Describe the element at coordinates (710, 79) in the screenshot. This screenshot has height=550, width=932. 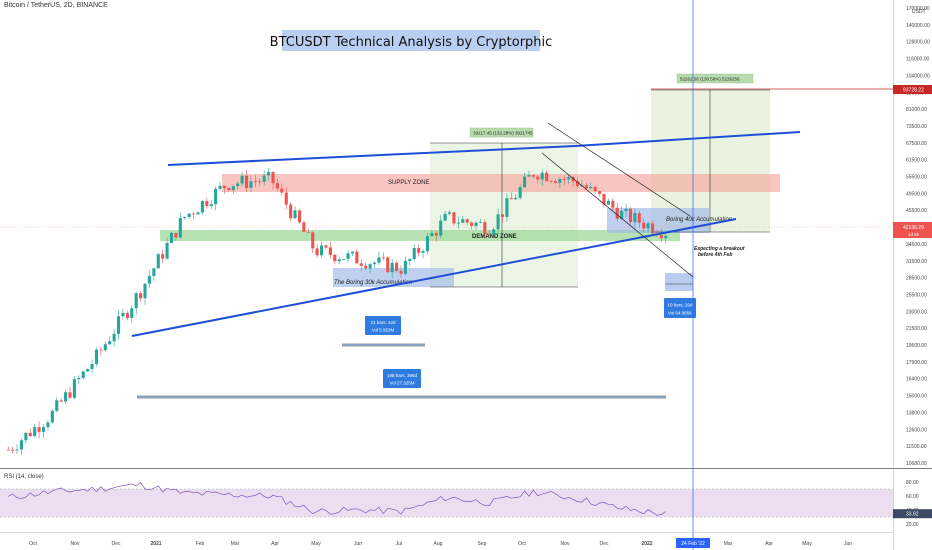
I see `target-measure-text: 52262.56 (130.58%) 5226256` at that location.